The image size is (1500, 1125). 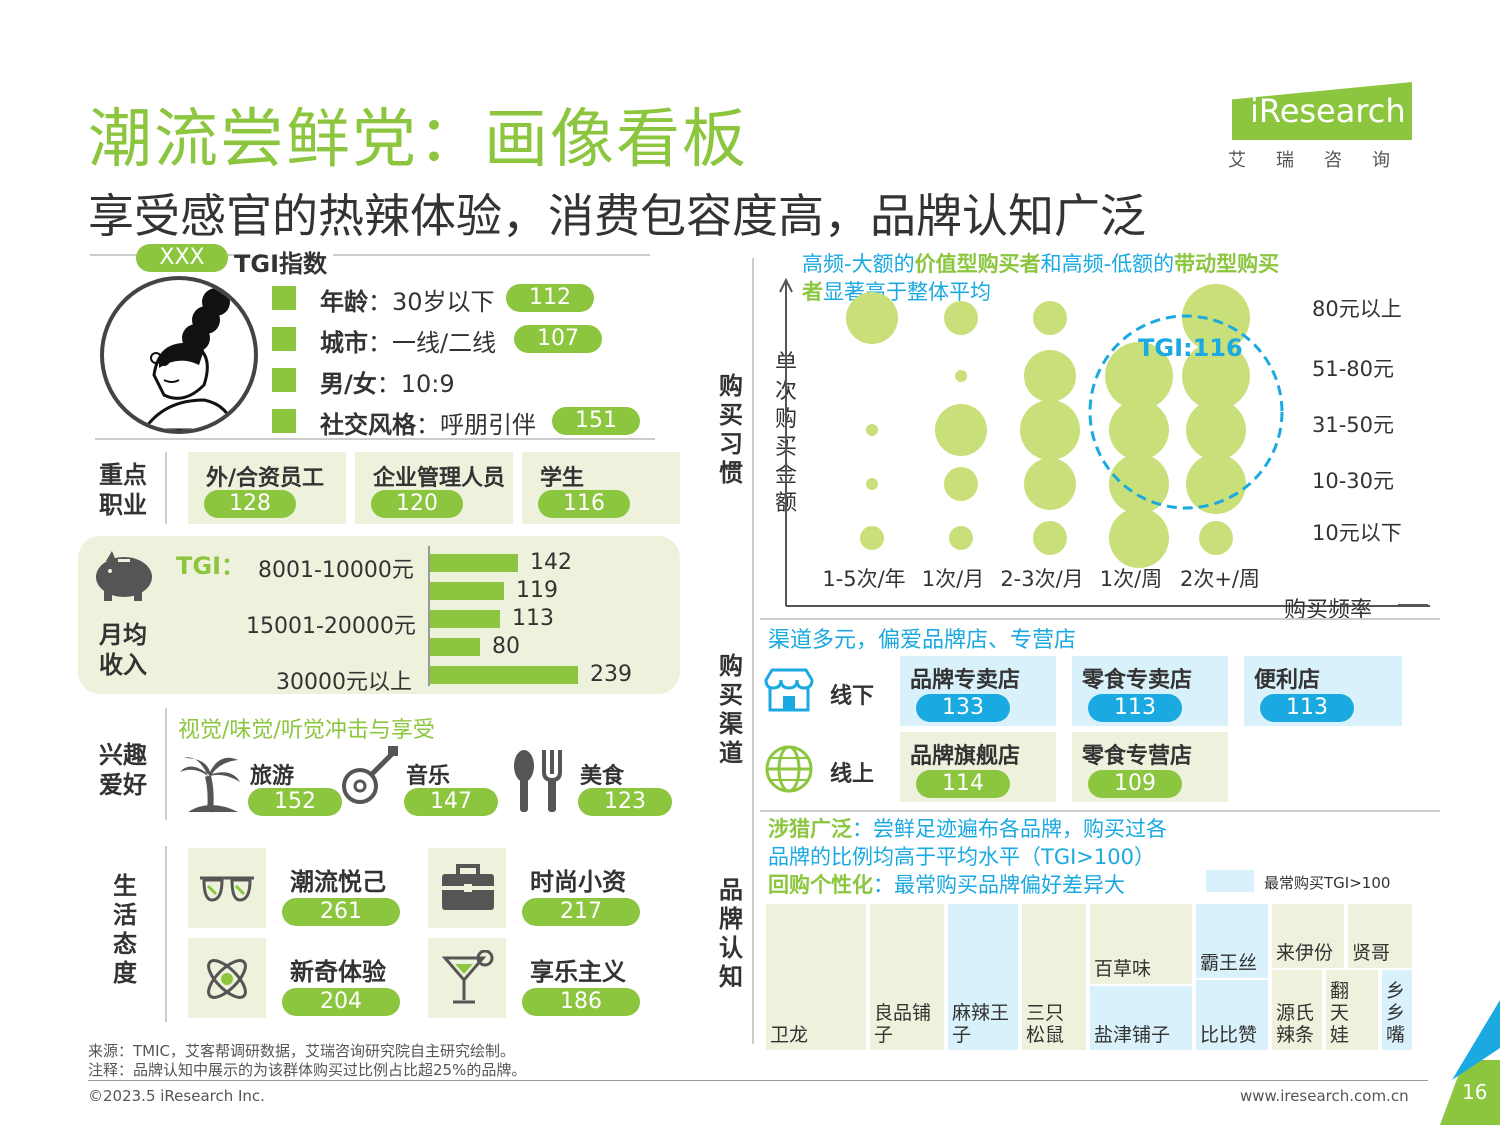 I want to click on cocktail-icon, so click(x=468, y=978).